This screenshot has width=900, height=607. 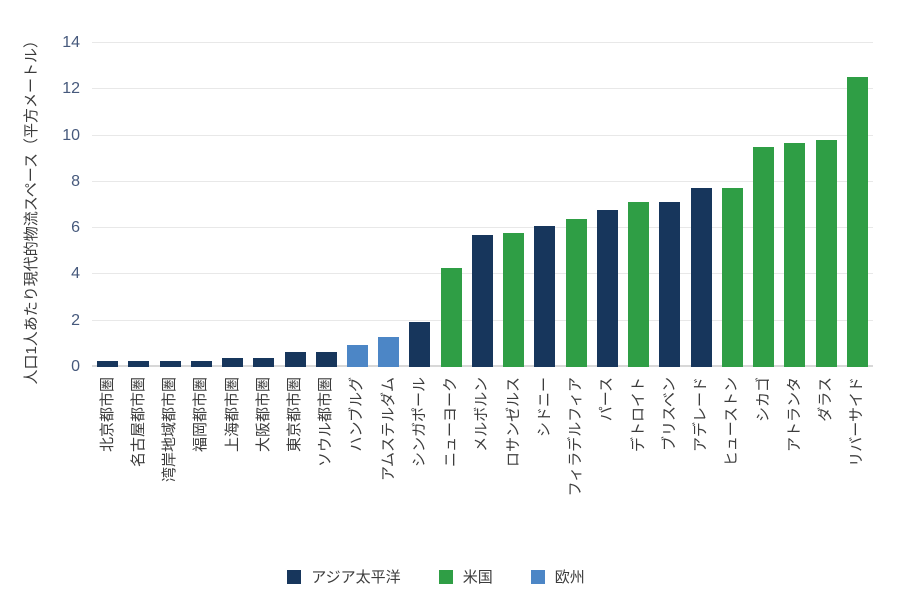 What do you see at coordinates (465, 576) in the screenshot?
I see `legend-item: 米国` at bounding box center [465, 576].